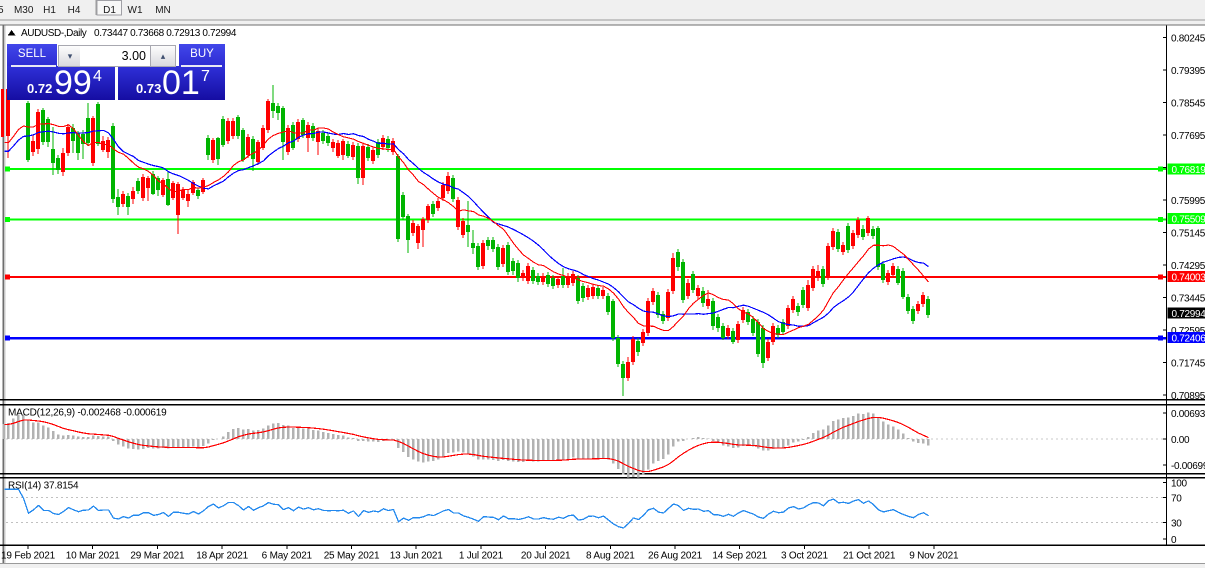 This screenshot has width=1205, height=568. What do you see at coordinates (1188, 314) in the screenshot?
I see `svg-text: 0.72994` at bounding box center [1188, 314].